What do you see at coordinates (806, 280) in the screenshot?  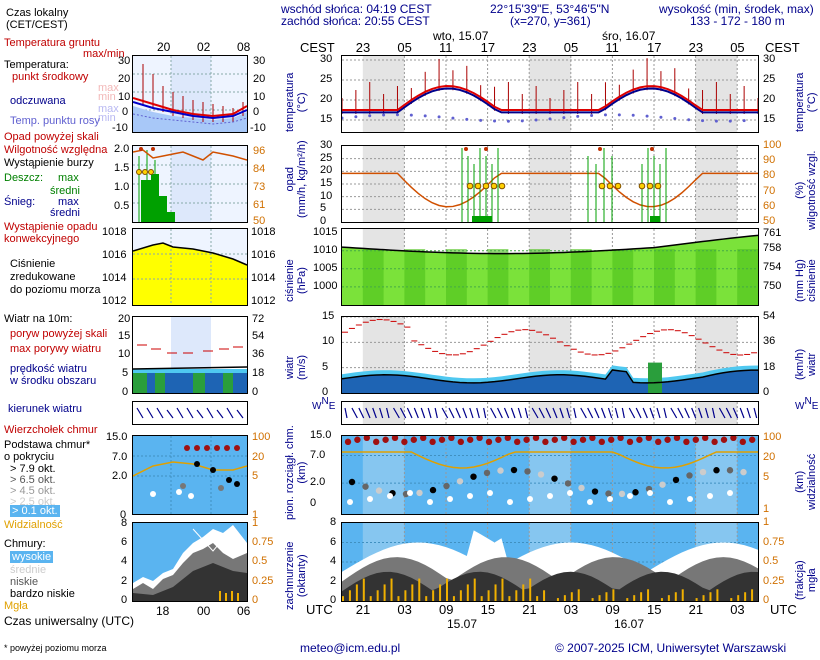 I see `pressure-mmhg-title: (mm Hg) ciśnienie` at bounding box center [806, 280].